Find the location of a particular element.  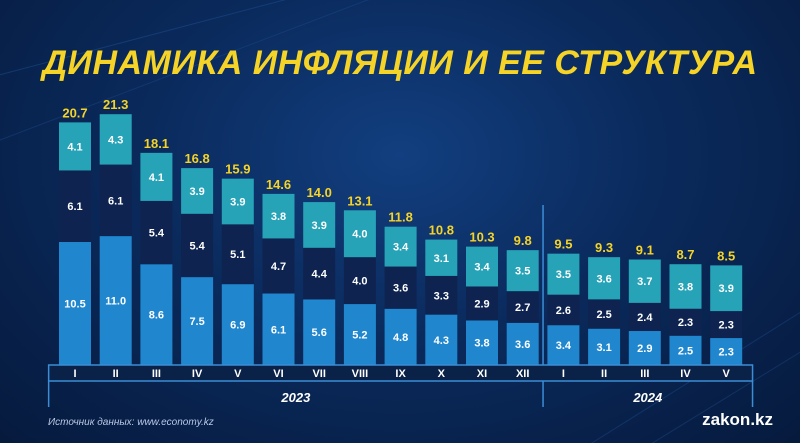

data-label-middle: 4.0 is located at coordinates (359, 282).